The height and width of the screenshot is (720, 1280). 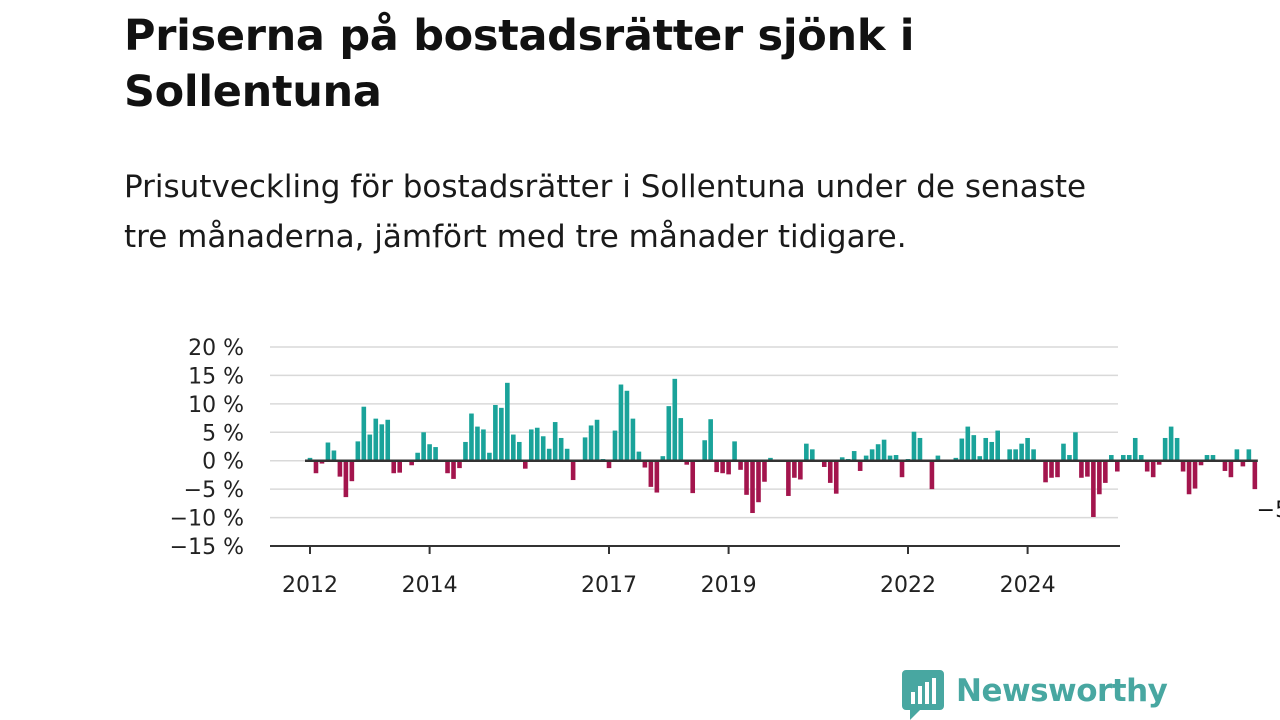 I want to click on y-tick-label: 0 %, so click(x=223, y=462).